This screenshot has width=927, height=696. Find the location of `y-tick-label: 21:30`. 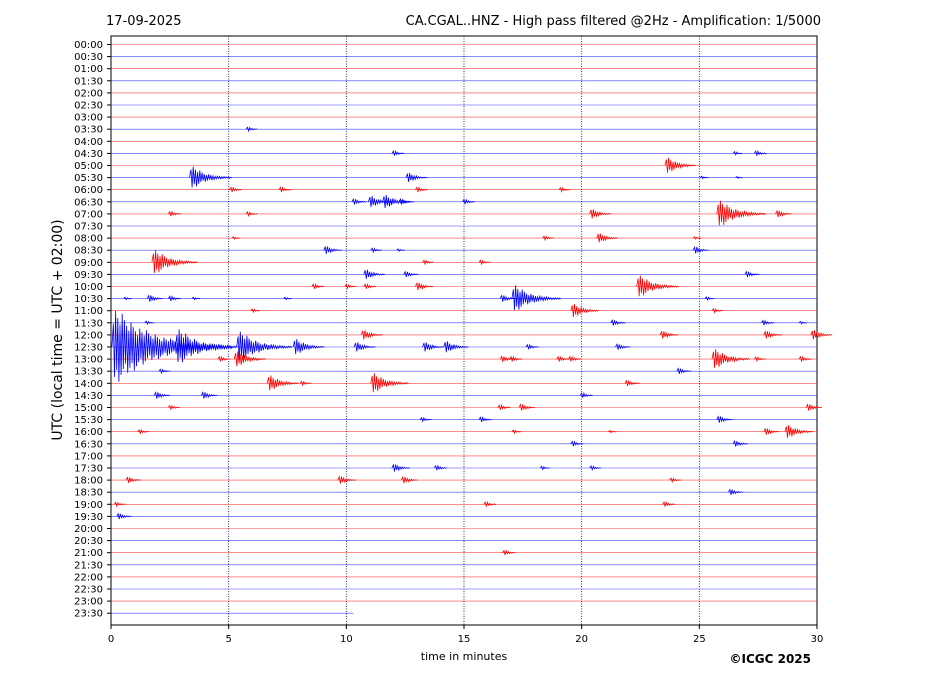

y-tick-label: 21:30 is located at coordinates (88, 565).